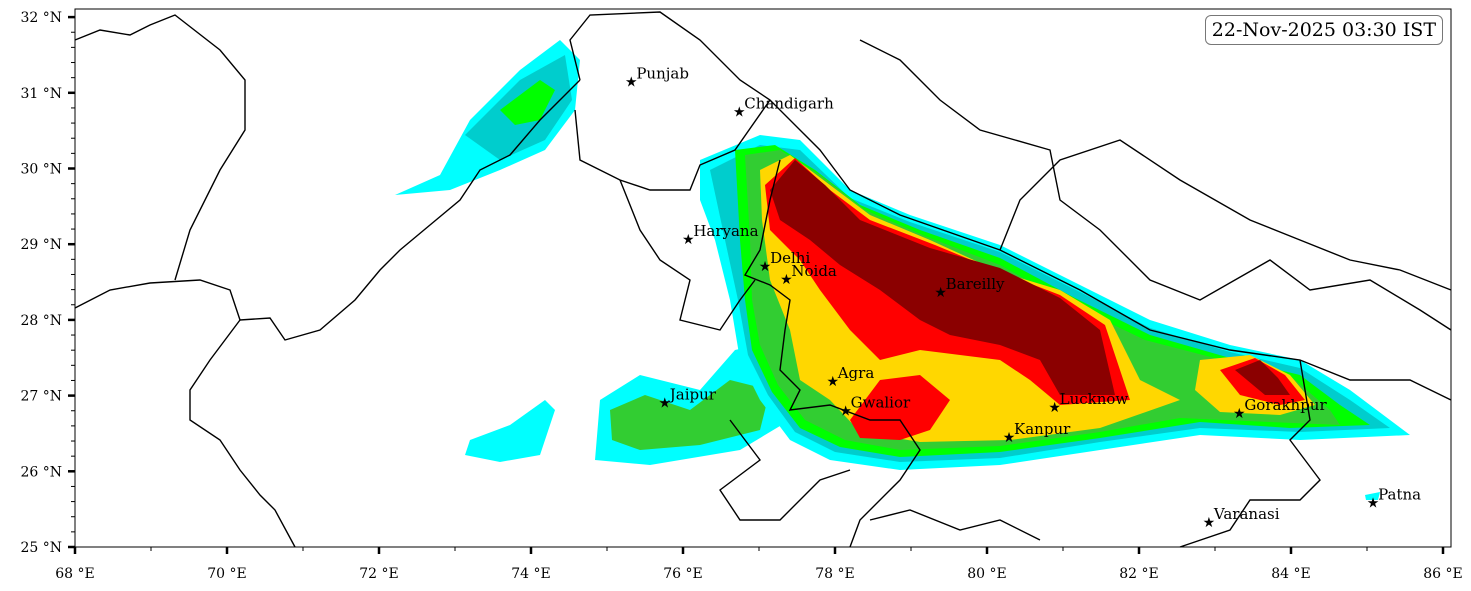  I want to click on city-label: Delhi, so click(790, 258).